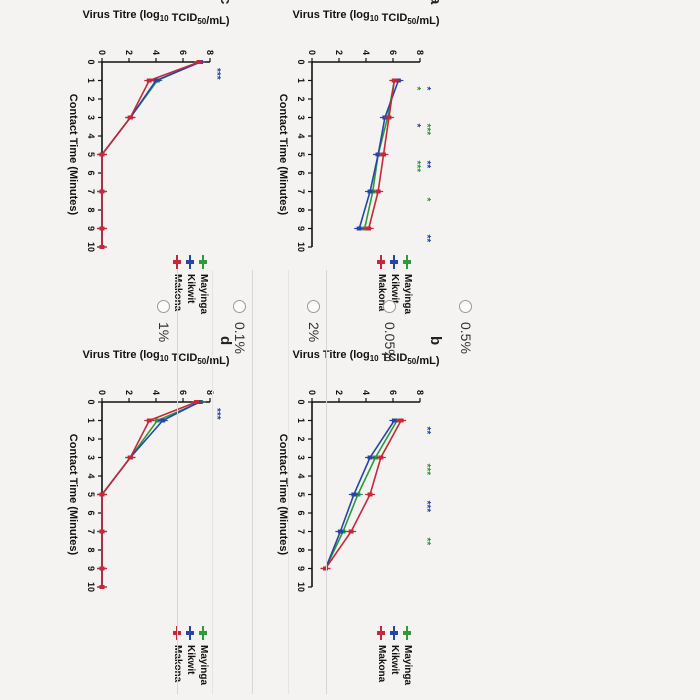 This screenshot has width=700, height=700. Describe the element at coordinates (428, 21) in the screenshot. I see `y-axis-label-part: /mL)` at that location.